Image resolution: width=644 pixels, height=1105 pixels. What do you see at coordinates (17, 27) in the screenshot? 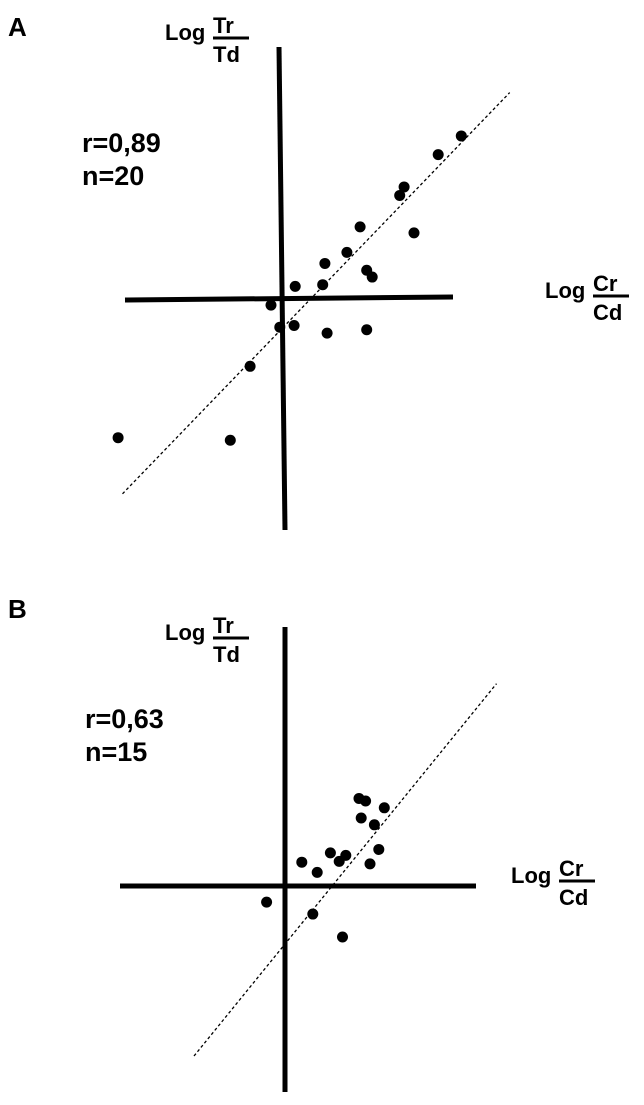
I see `panel-label-a: A` at bounding box center [17, 27].